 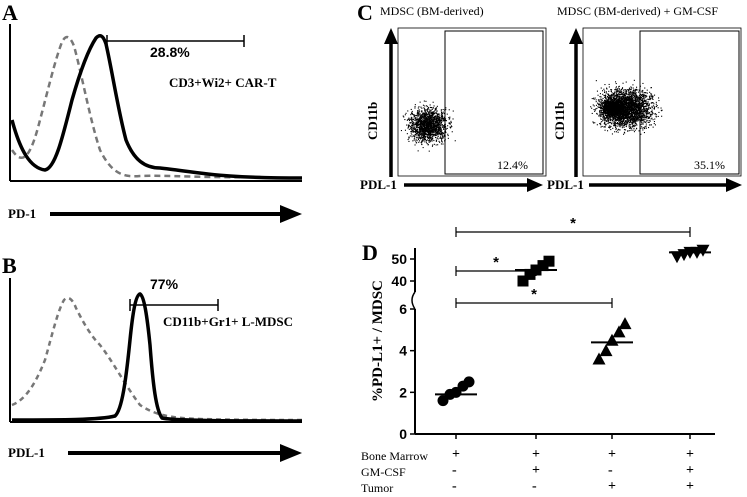 What do you see at coordinates (494, 102) in the screenshot?
I see `dotplot-left-gate` at bounding box center [494, 102].